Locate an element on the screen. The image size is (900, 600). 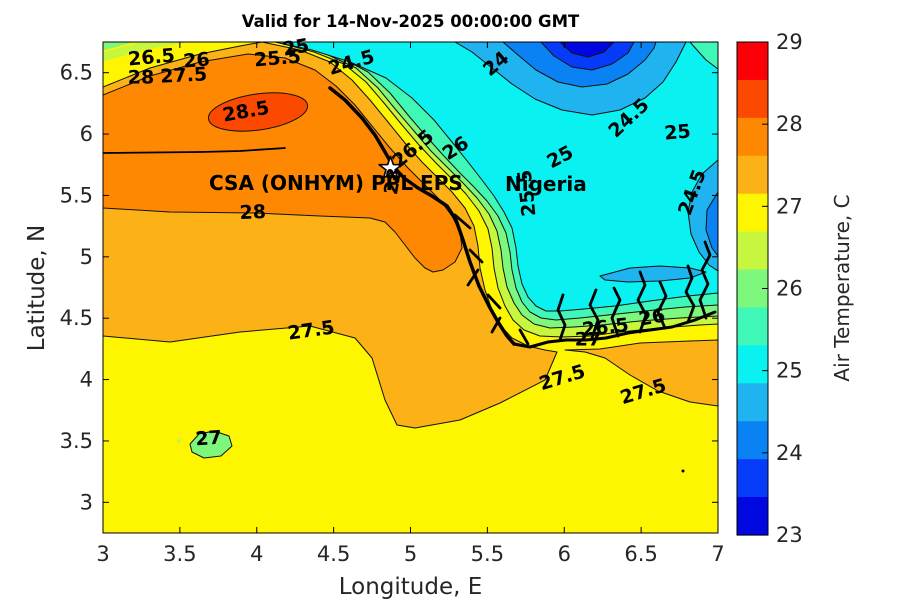
colorbar-tick-label: 28 is located at coordinates (789, 124).